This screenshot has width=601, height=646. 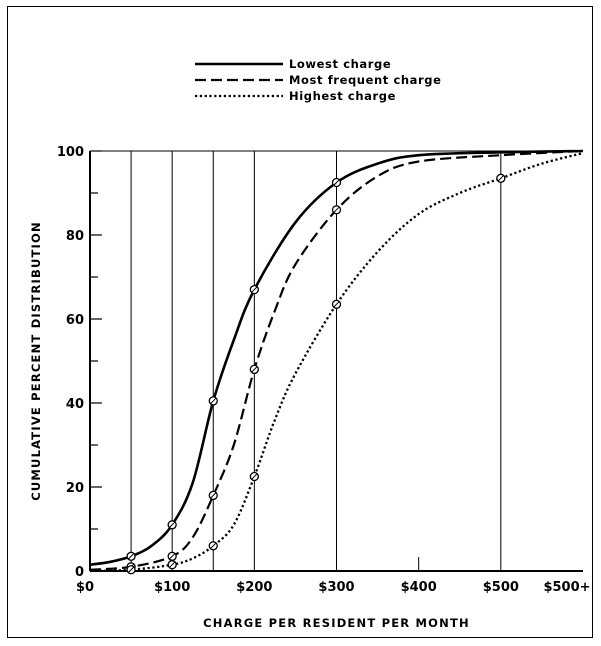 I want to click on x-axis-label: CHARGE PER RESIDENT PER MONTH, so click(x=336, y=623).